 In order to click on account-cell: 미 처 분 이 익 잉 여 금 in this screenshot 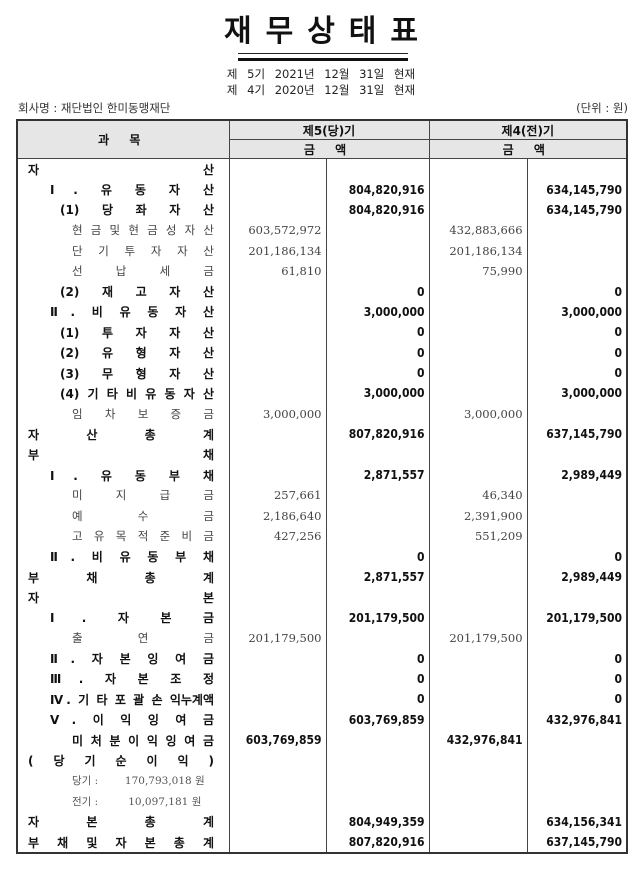, I will do `click(123, 740)`.